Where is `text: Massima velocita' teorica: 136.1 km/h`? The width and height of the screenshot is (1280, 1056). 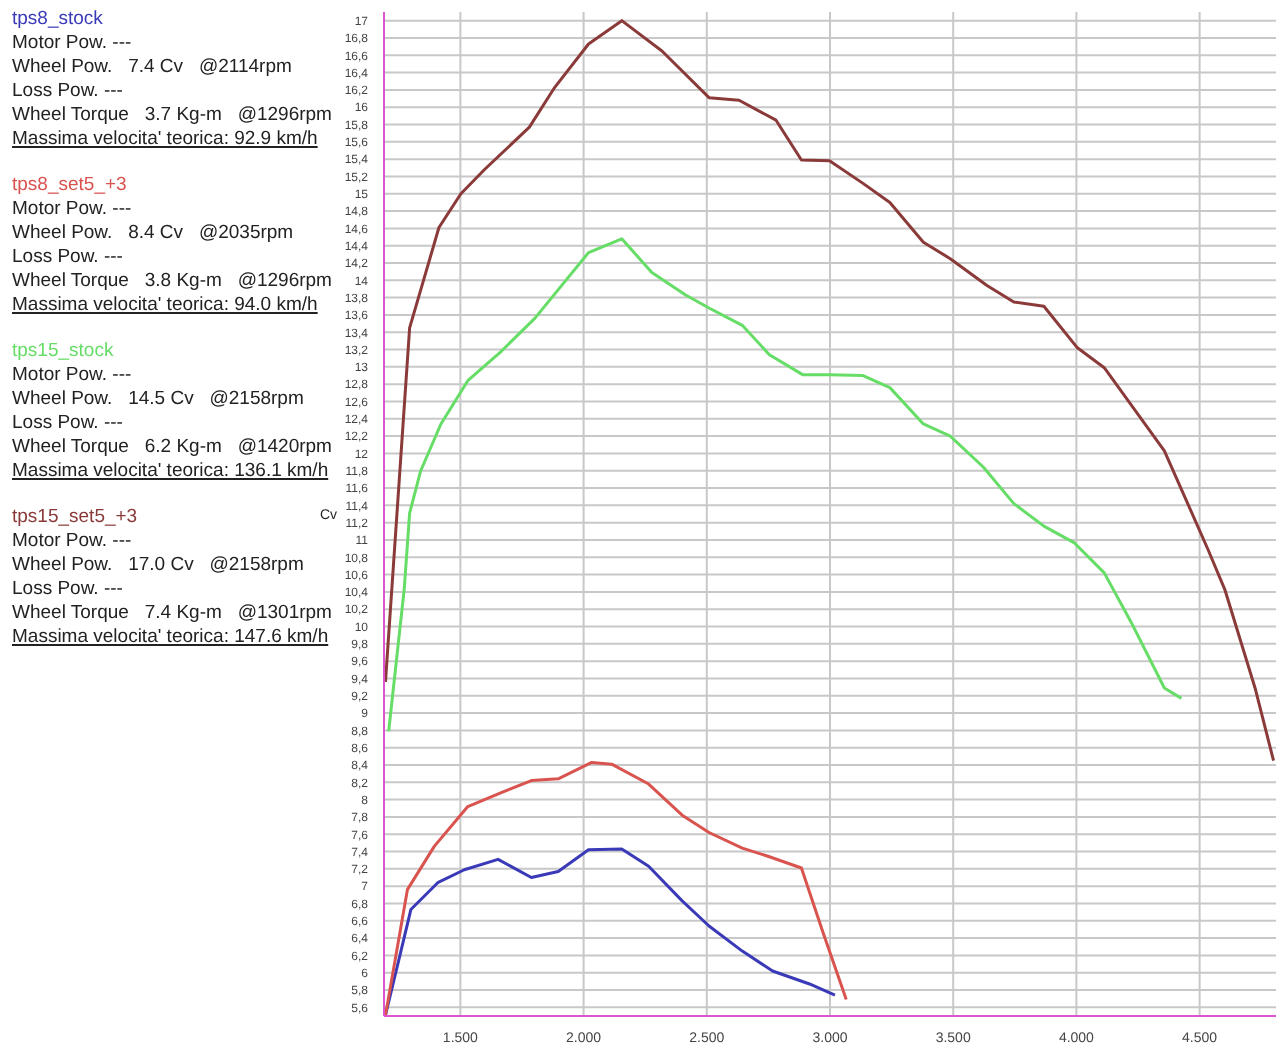 text: Massima velocita' teorica: 136.1 km/h is located at coordinates (170, 471).